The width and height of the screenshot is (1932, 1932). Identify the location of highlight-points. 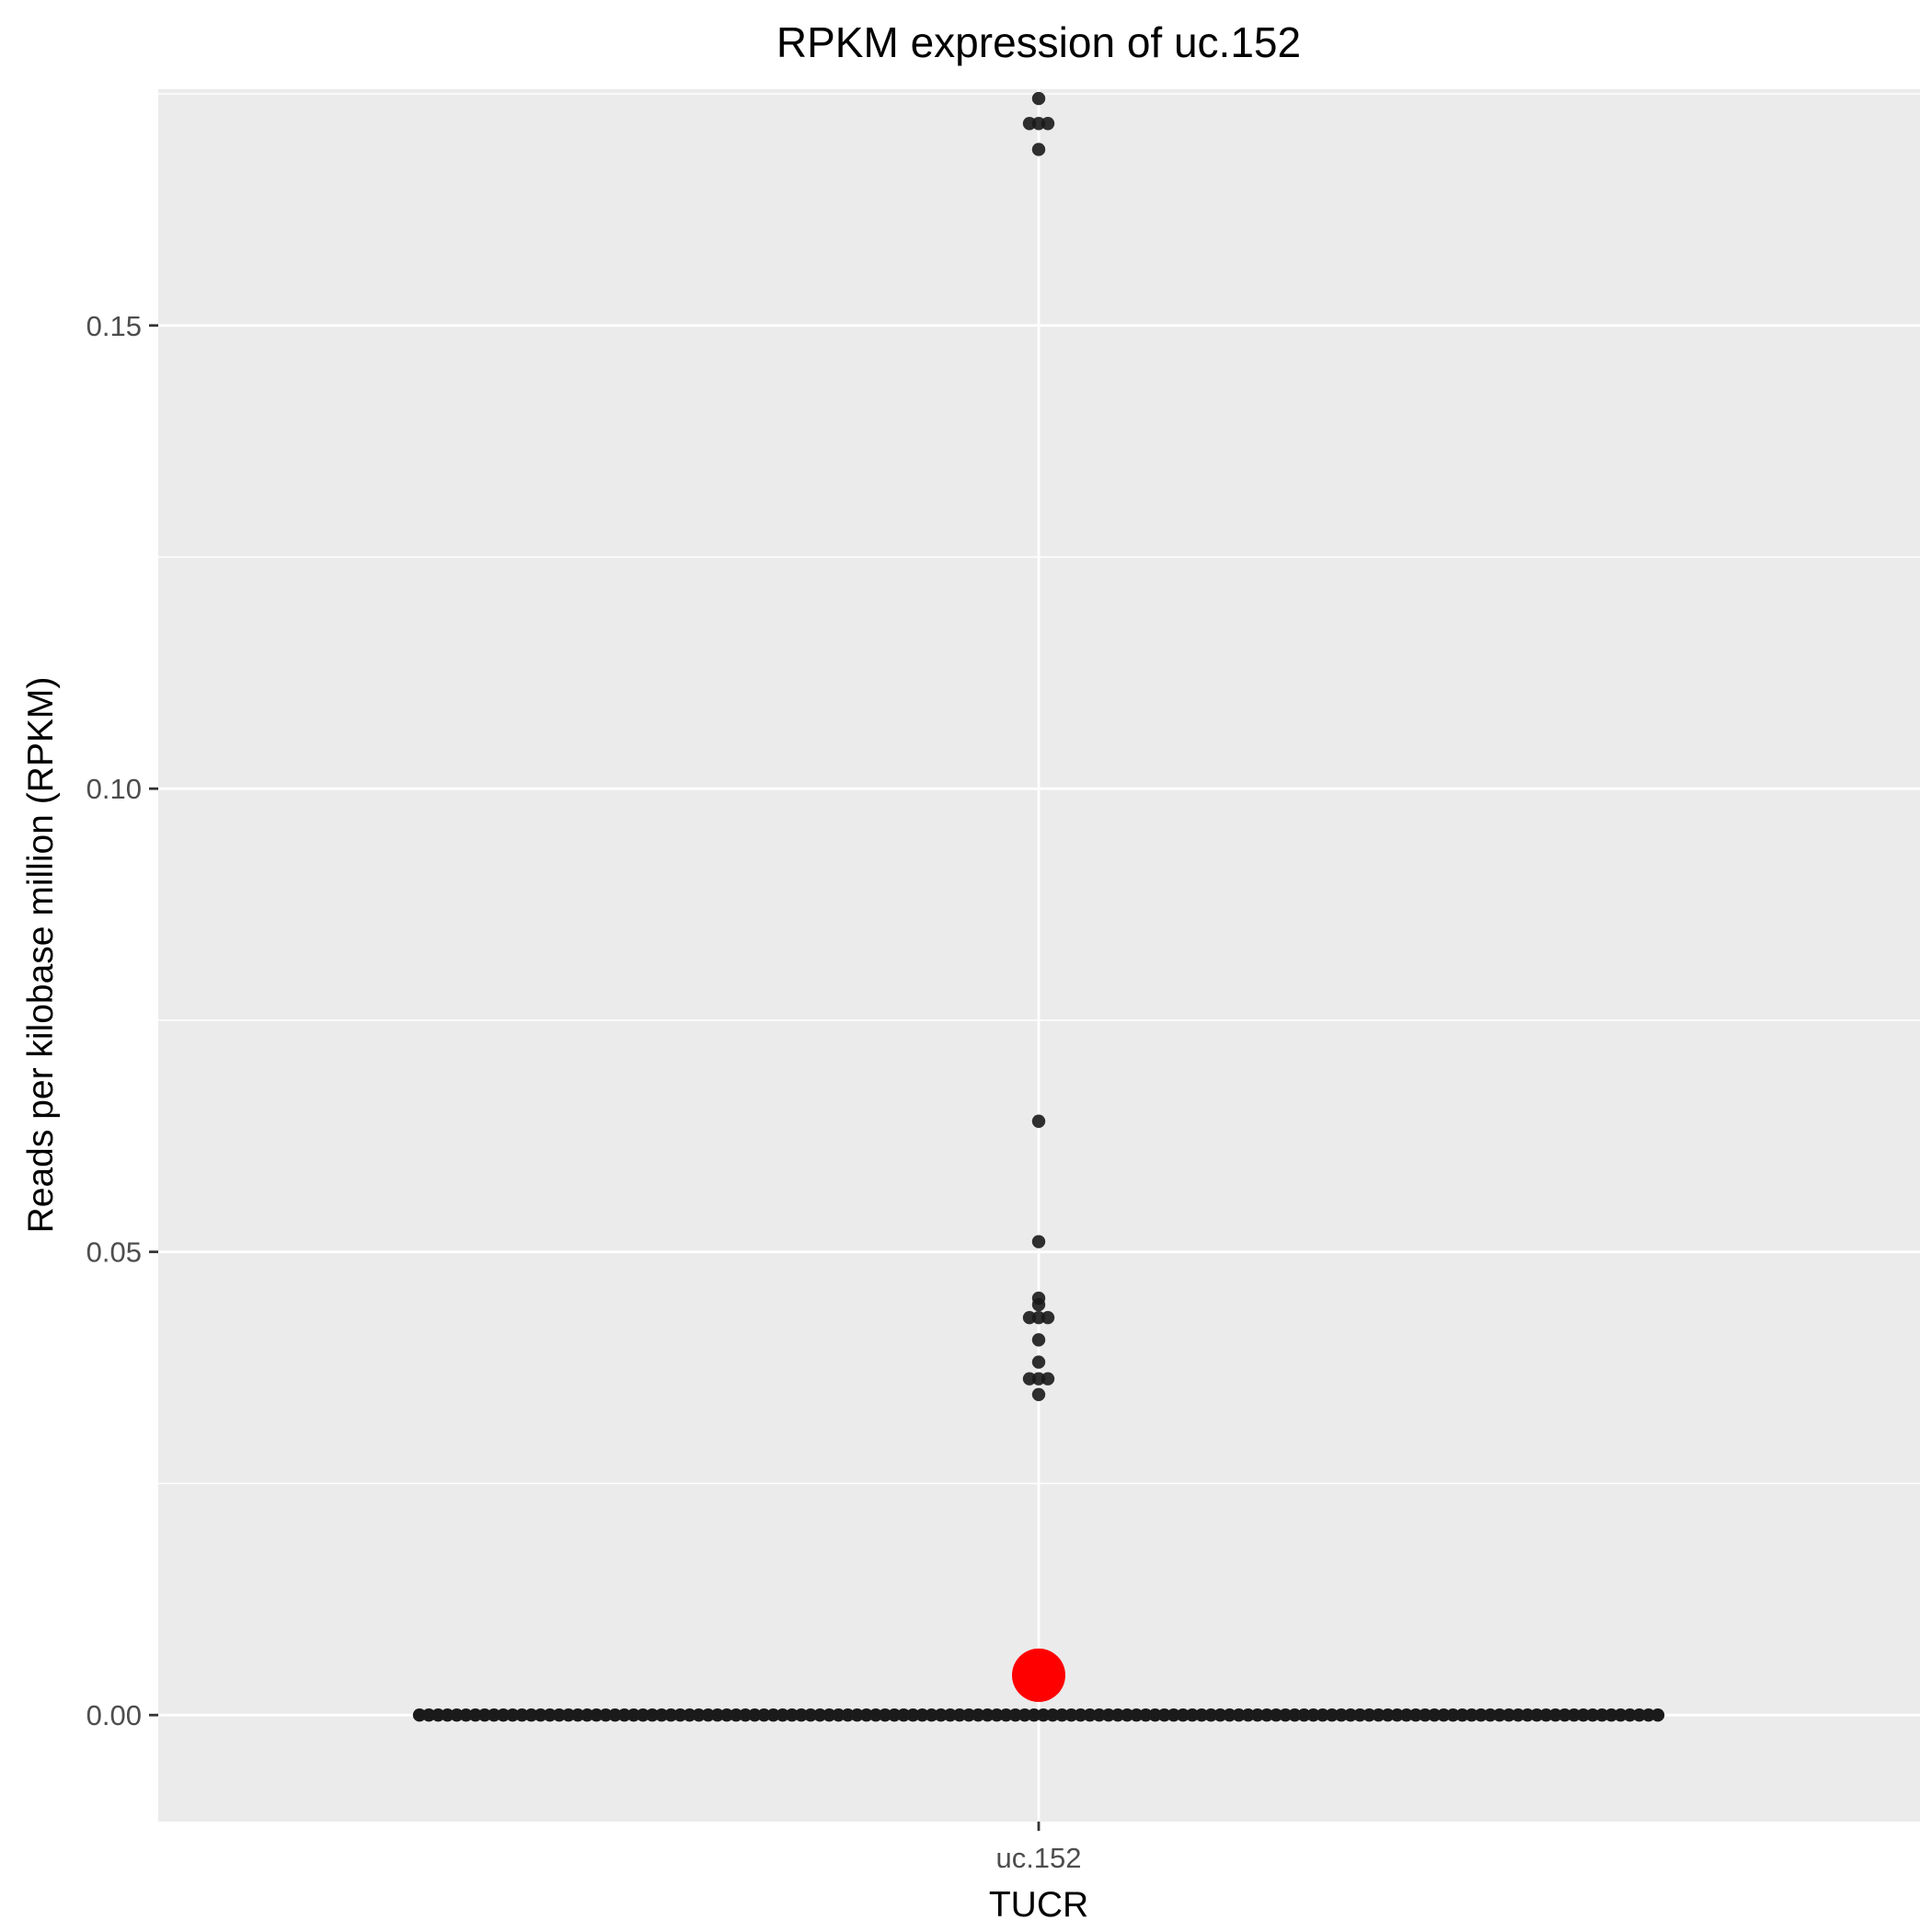
(1038, 1675).